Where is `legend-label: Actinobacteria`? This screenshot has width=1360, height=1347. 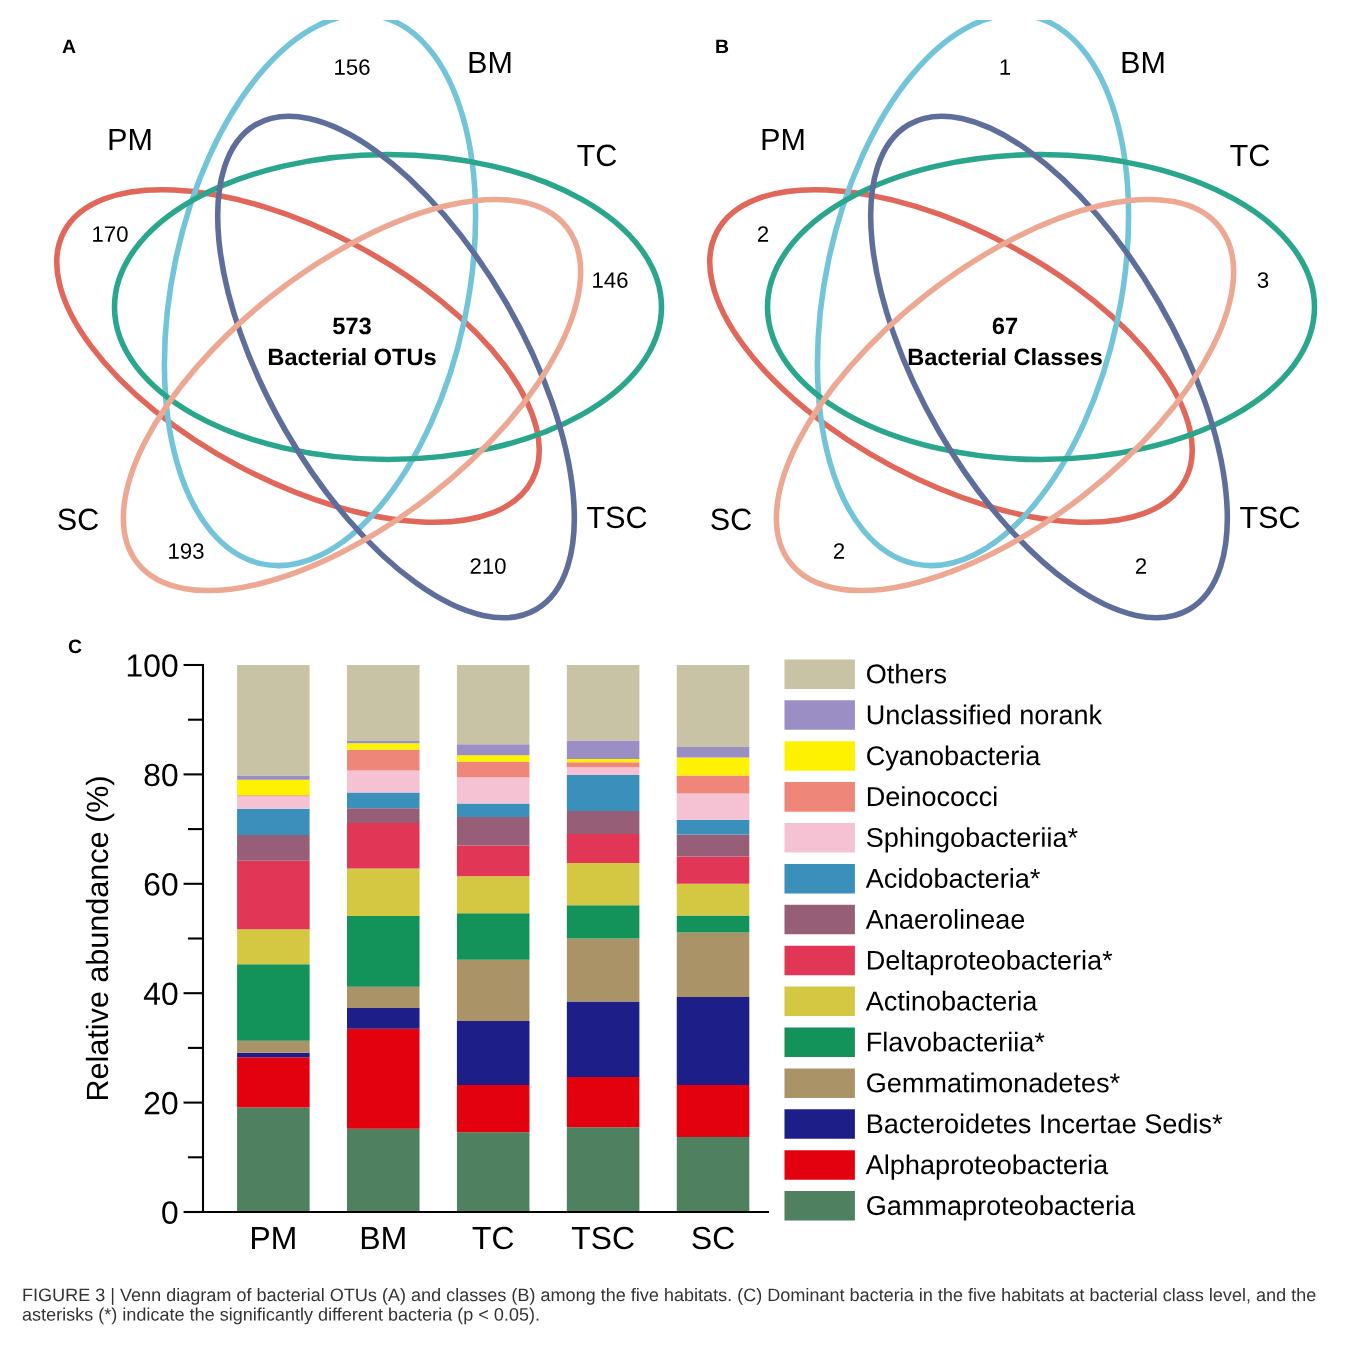 legend-label: Actinobacteria is located at coordinates (951, 1000).